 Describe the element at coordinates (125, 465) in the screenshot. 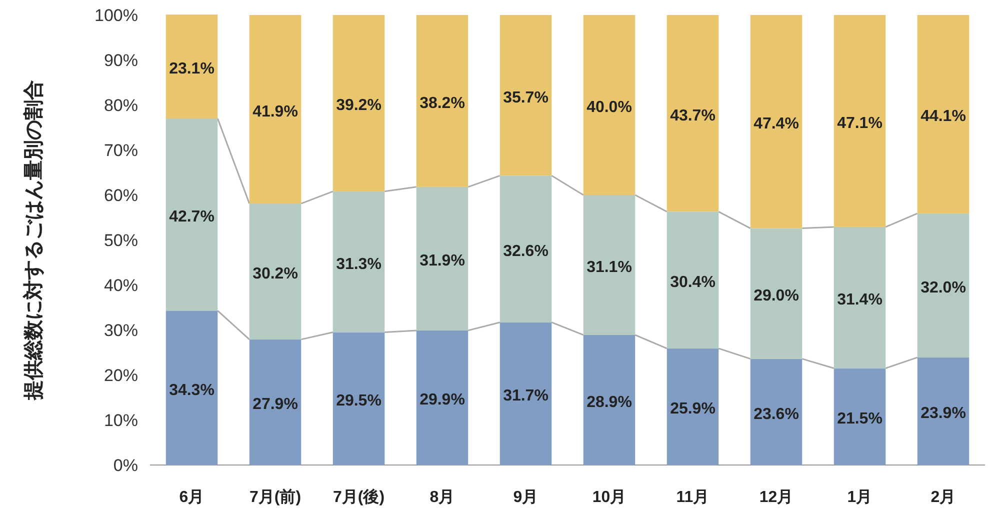

I see `y-tick-label: 0%` at that location.